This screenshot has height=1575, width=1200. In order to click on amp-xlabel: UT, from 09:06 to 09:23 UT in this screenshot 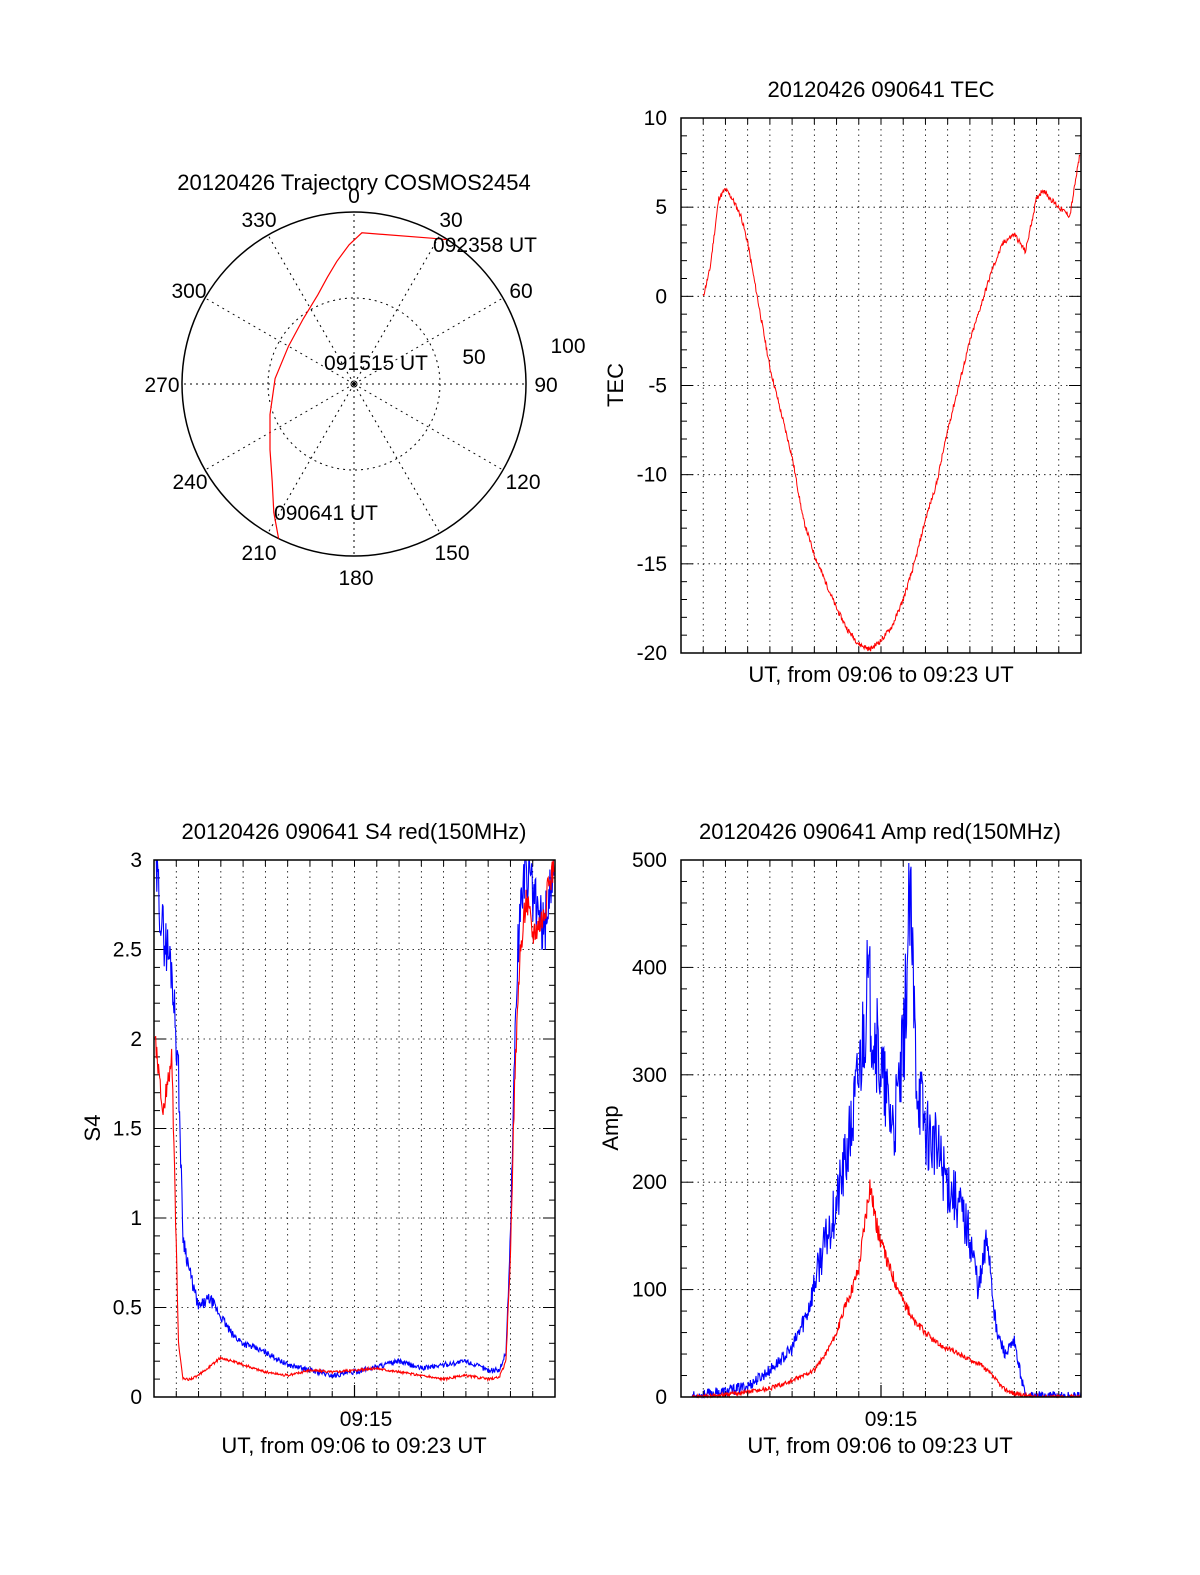, I will do `click(879, 1445)`.